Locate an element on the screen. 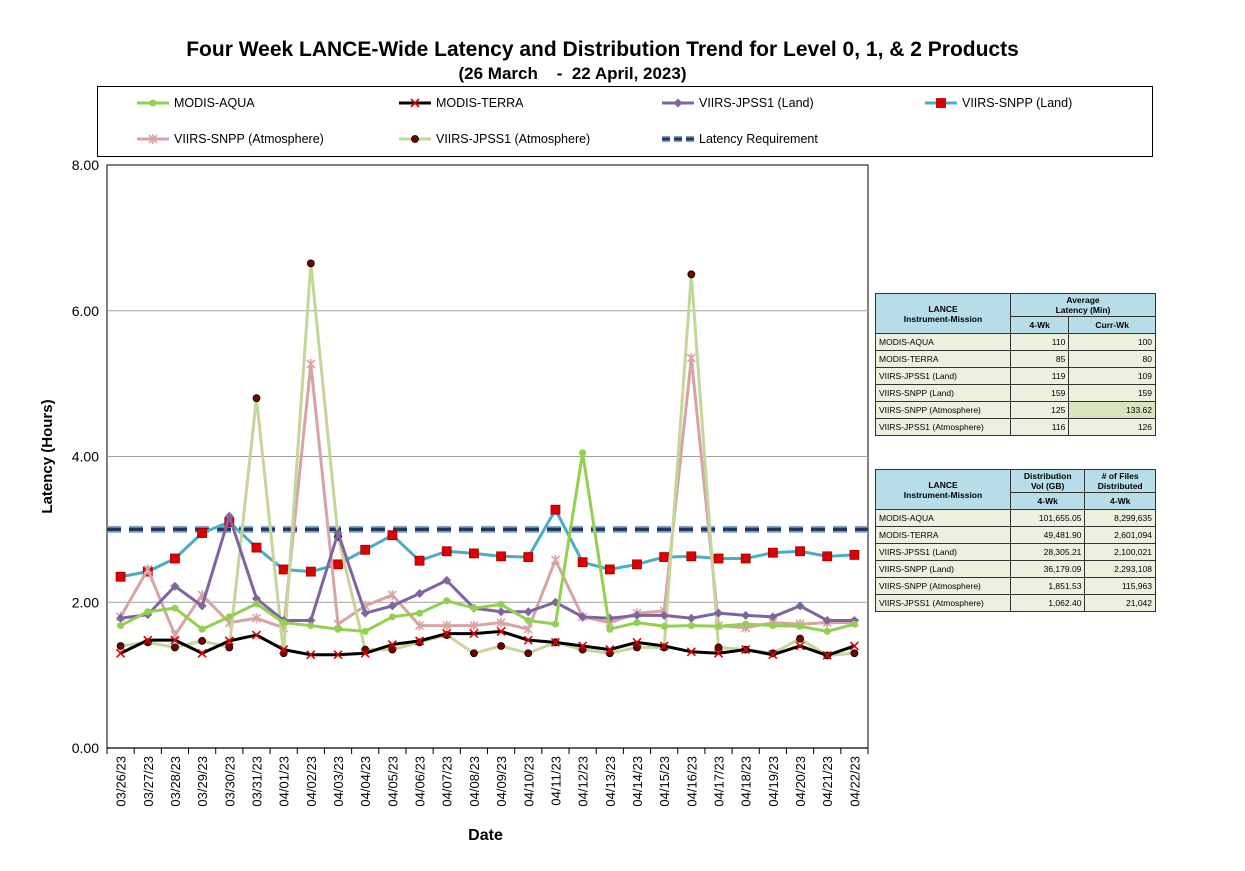  table-cell-4wk: 119 is located at coordinates (1039, 376).